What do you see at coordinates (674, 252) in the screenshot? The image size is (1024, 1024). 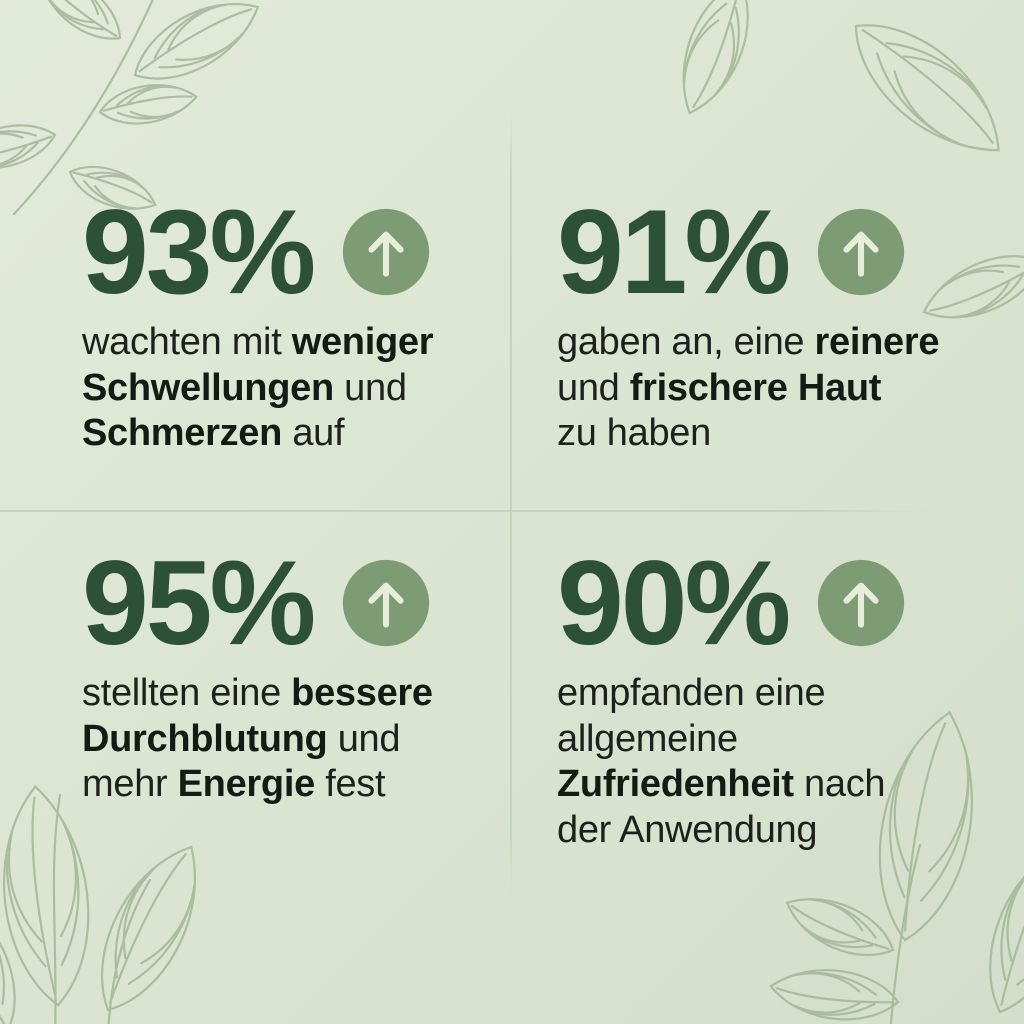 I see `stat-percentage: 91%` at bounding box center [674, 252].